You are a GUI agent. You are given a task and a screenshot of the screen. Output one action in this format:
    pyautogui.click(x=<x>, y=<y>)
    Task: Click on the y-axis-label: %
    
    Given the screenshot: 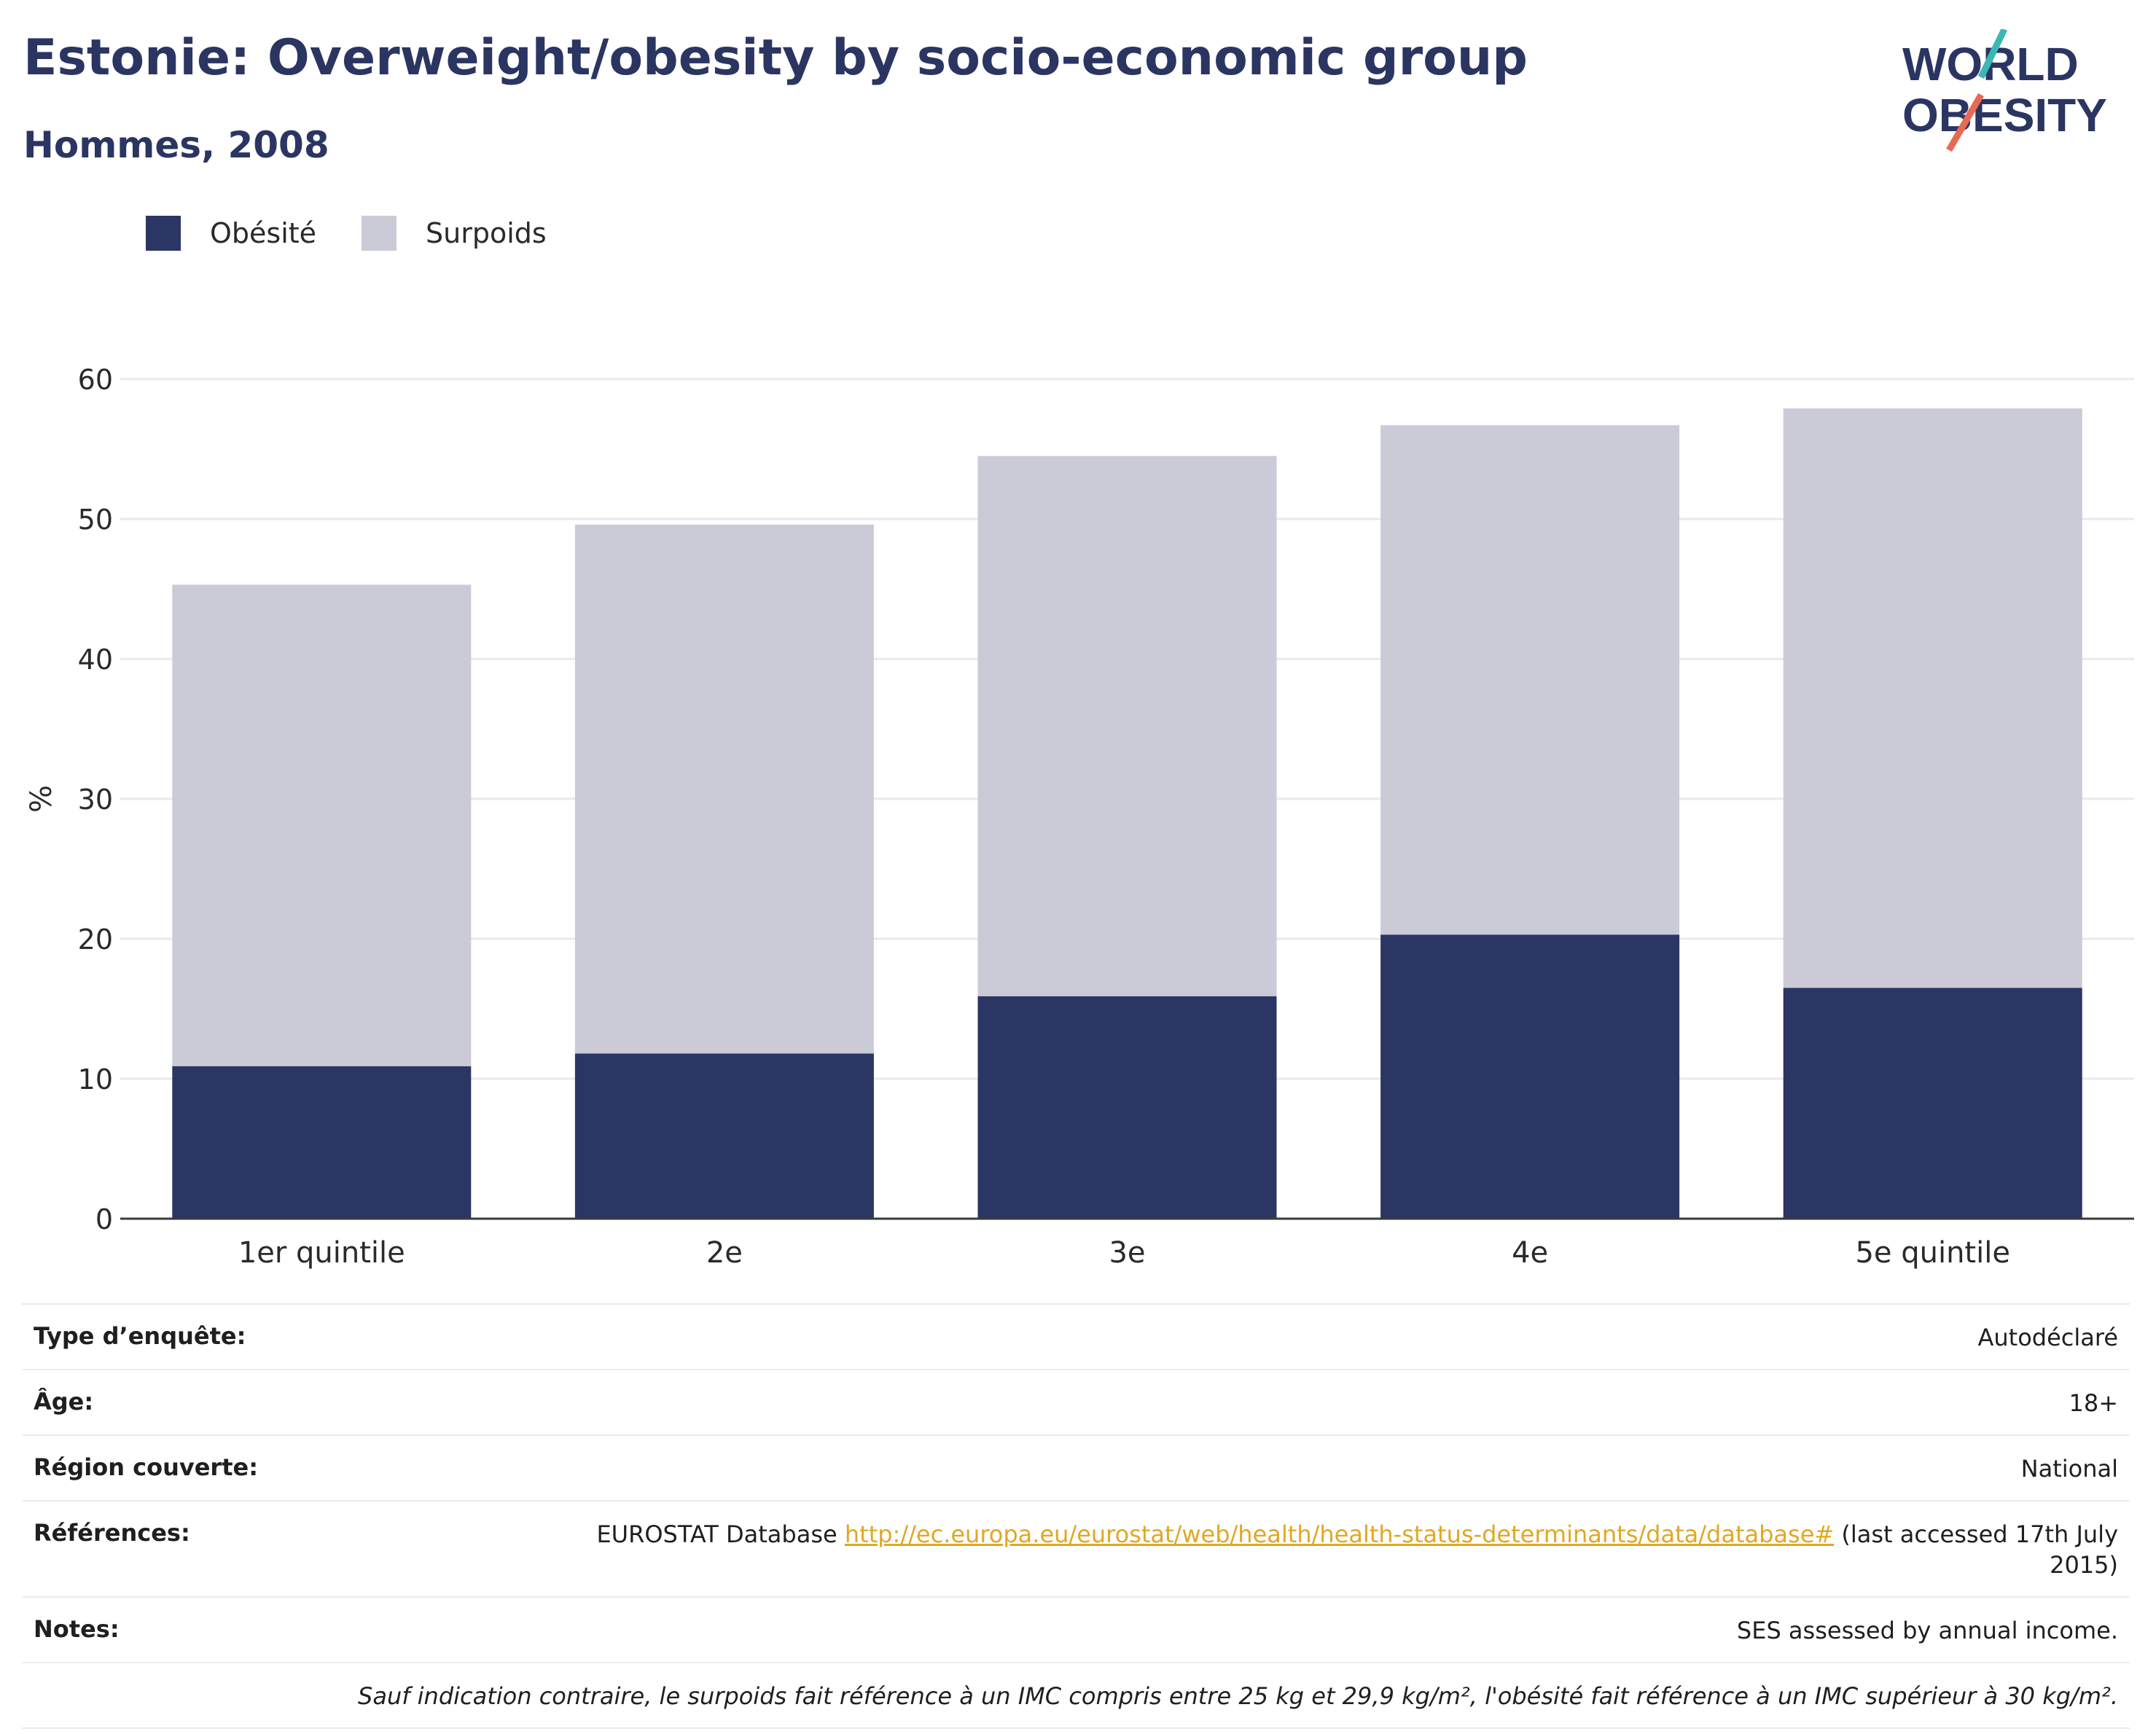 What is the action you would take?
    pyautogui.click(x=42, y=799)
    